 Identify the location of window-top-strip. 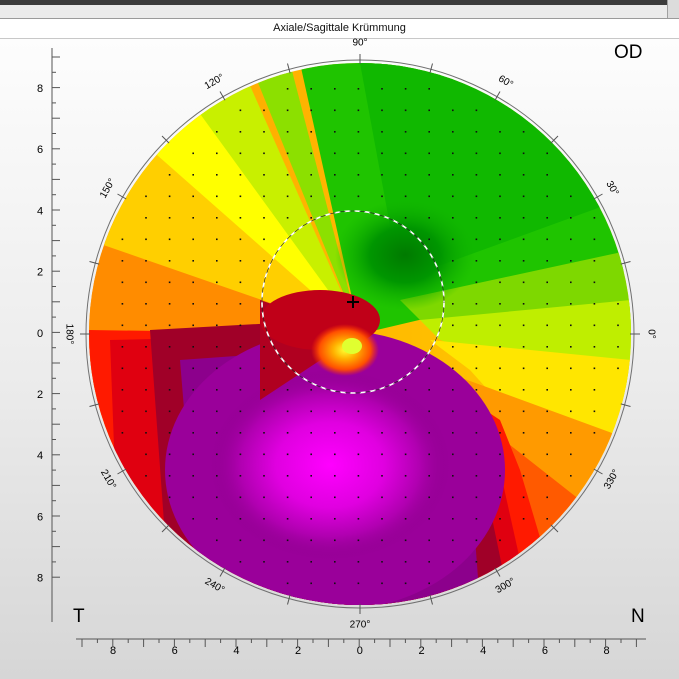
(339, 9).